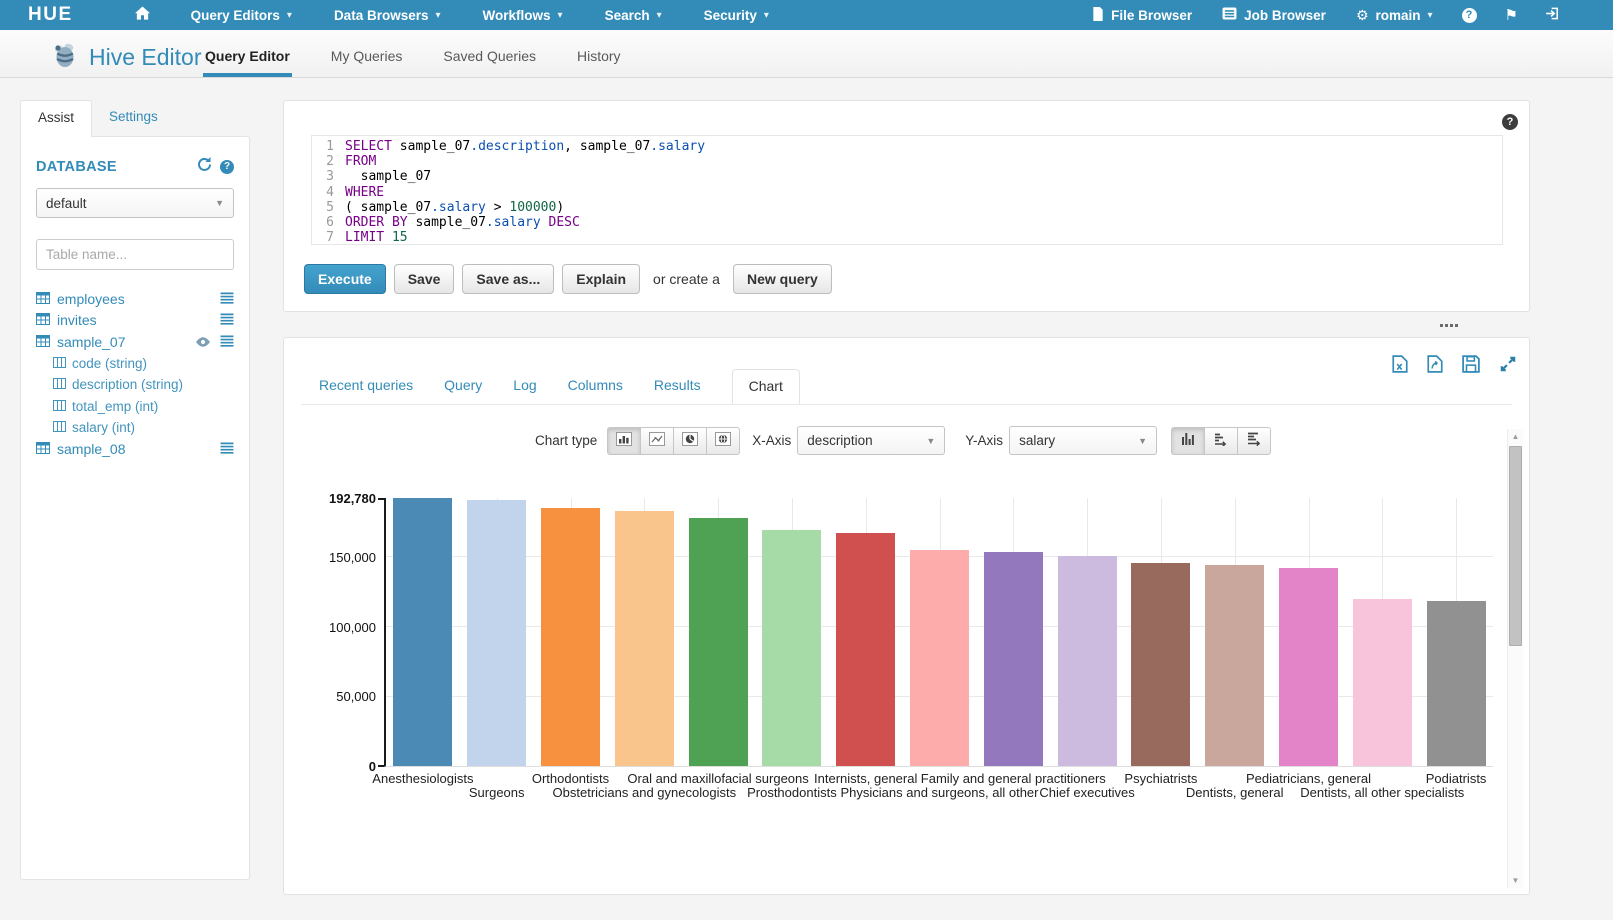 Image resolution: width=1613 pixels, height=920 pixels. What do you see at coordinates (330, 162) in the screenshot?
I see `line-number: 2` at bounding box center [330, 162].